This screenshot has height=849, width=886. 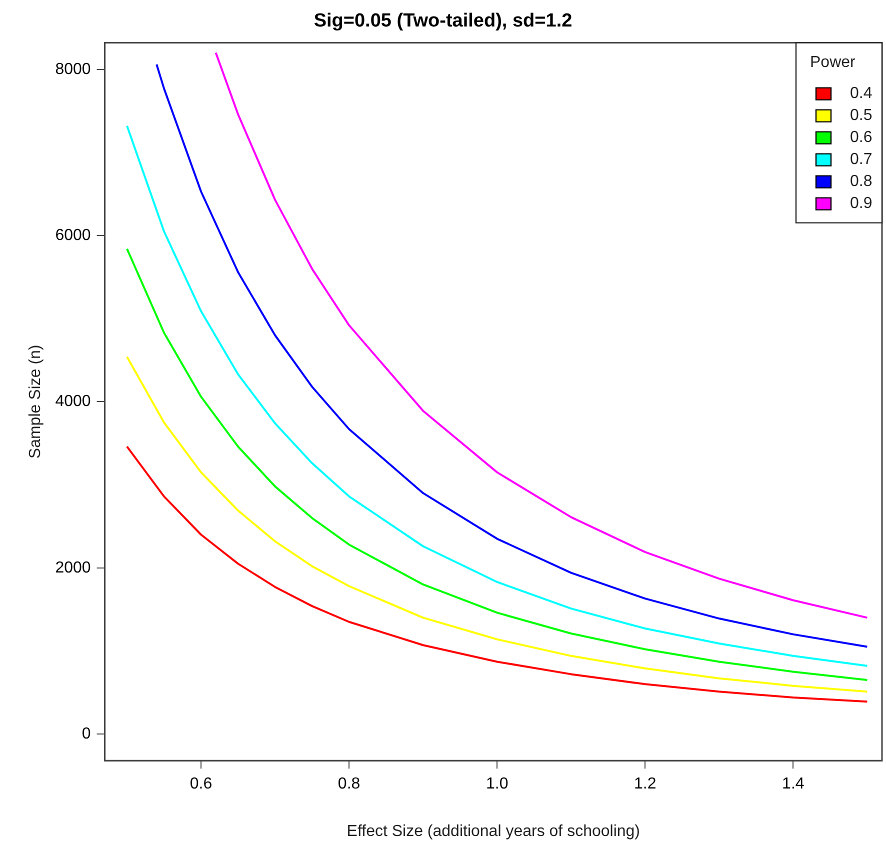 I want to click on chart-title: Sig=0.05 (Two-tailed), sd=1.2, so click(x=443, y=21).